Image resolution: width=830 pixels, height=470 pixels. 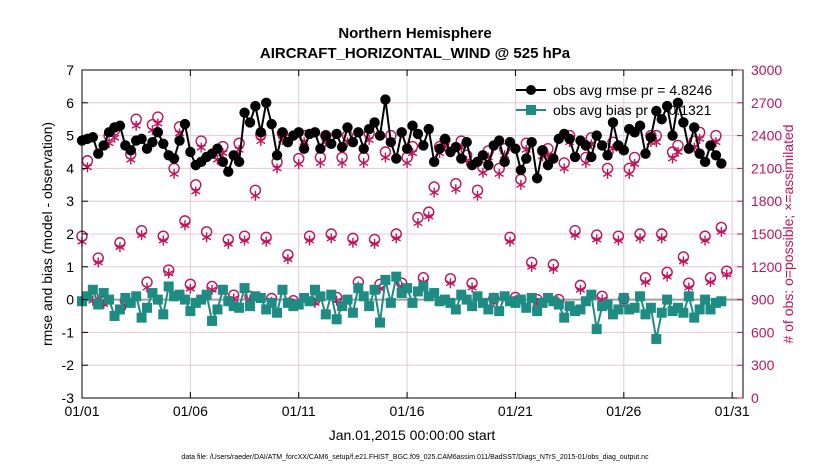 I want to click on y-tick-label: 2, so click(x=70, y=234).